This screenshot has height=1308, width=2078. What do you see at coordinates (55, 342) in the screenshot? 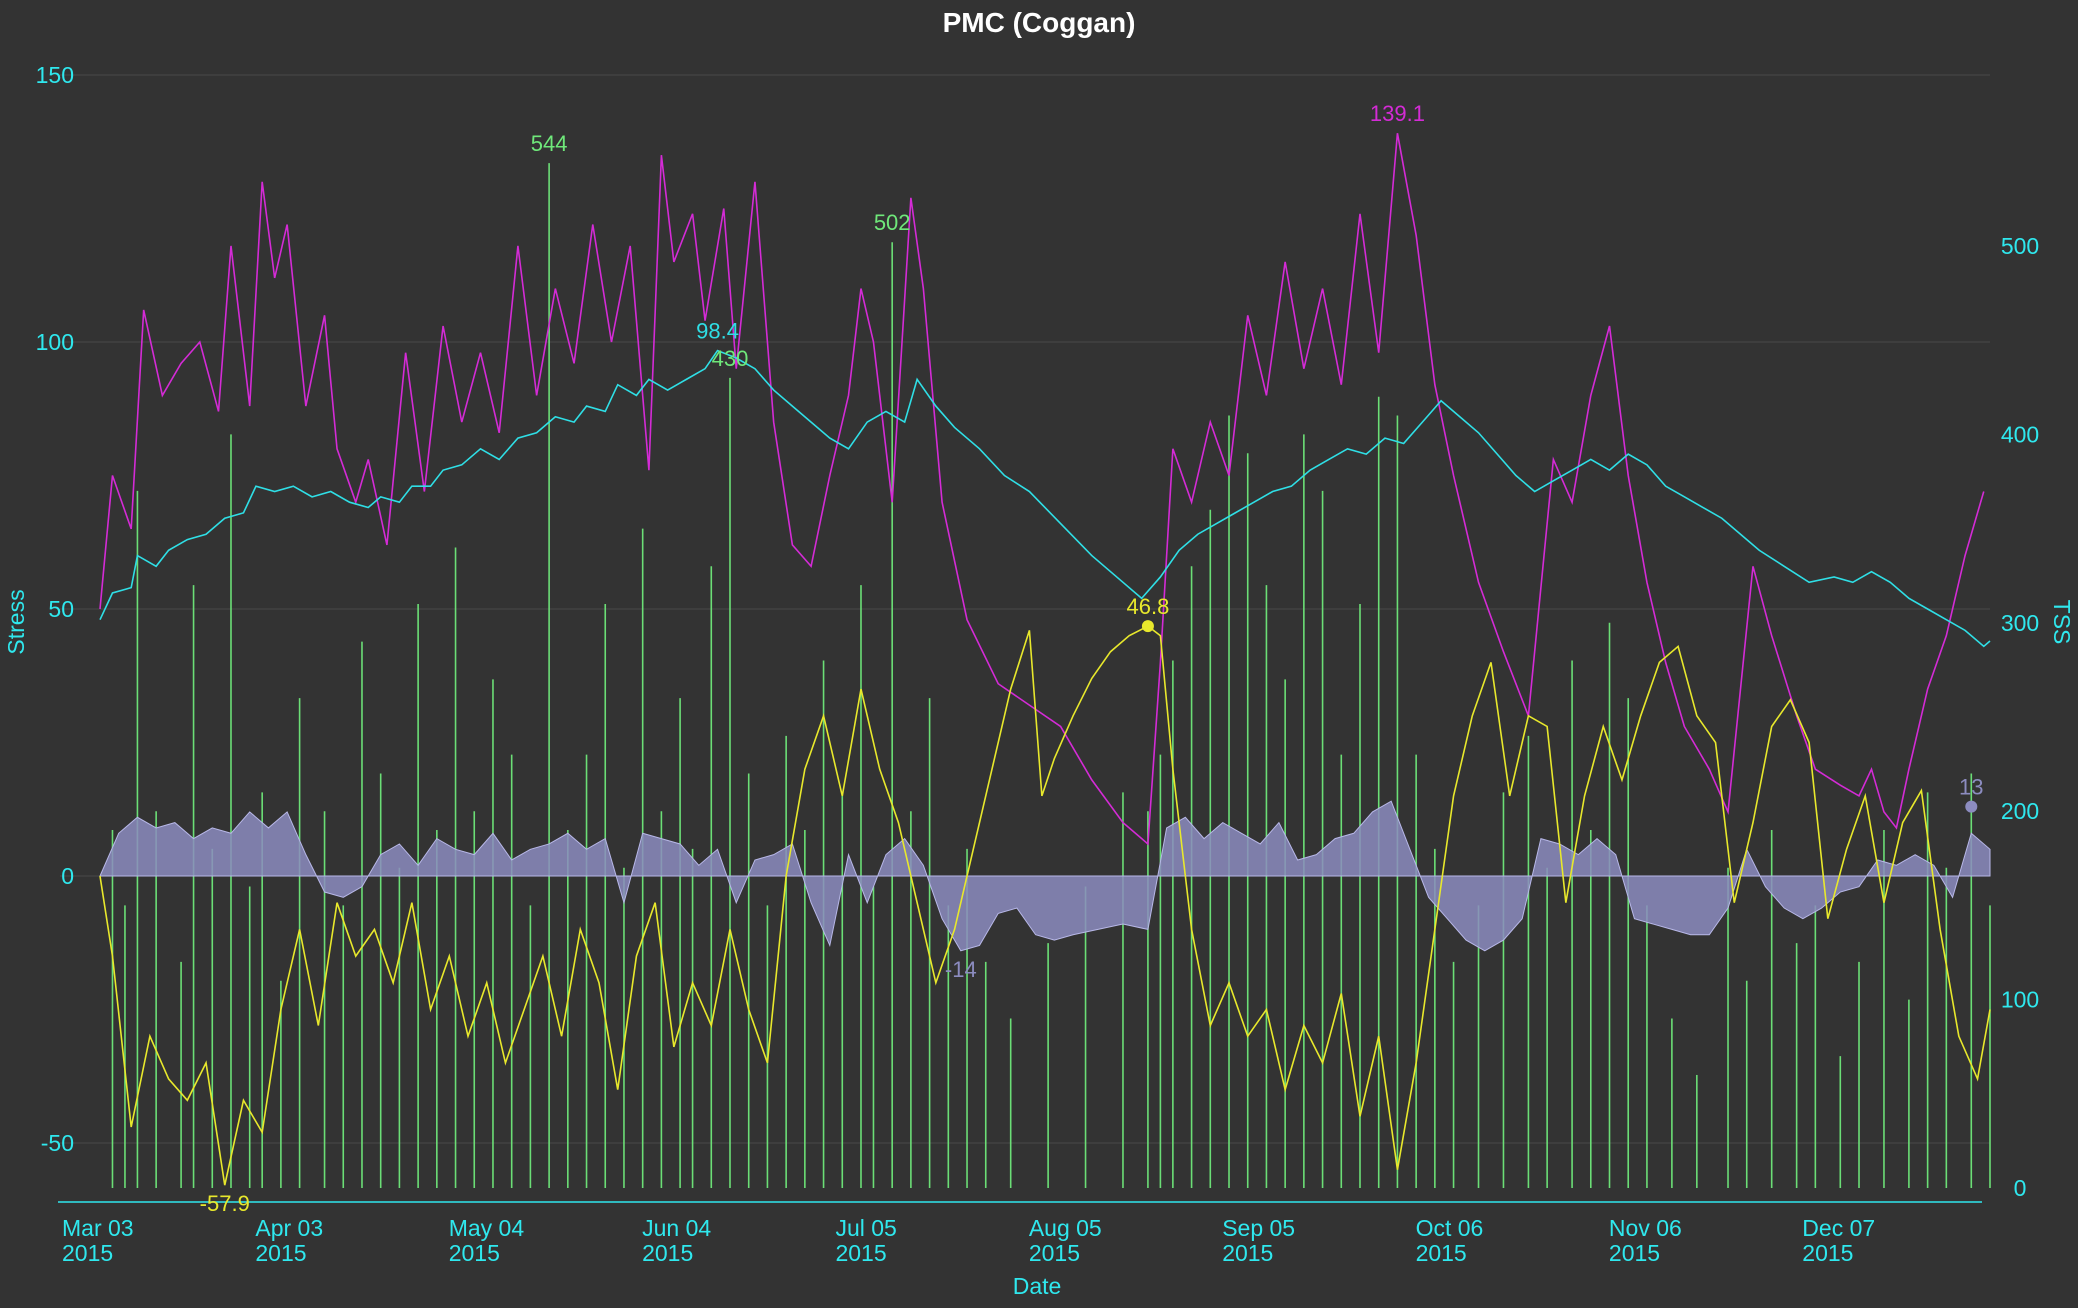
I see `left-tick-label: 100` at bounding box center [55, 342].